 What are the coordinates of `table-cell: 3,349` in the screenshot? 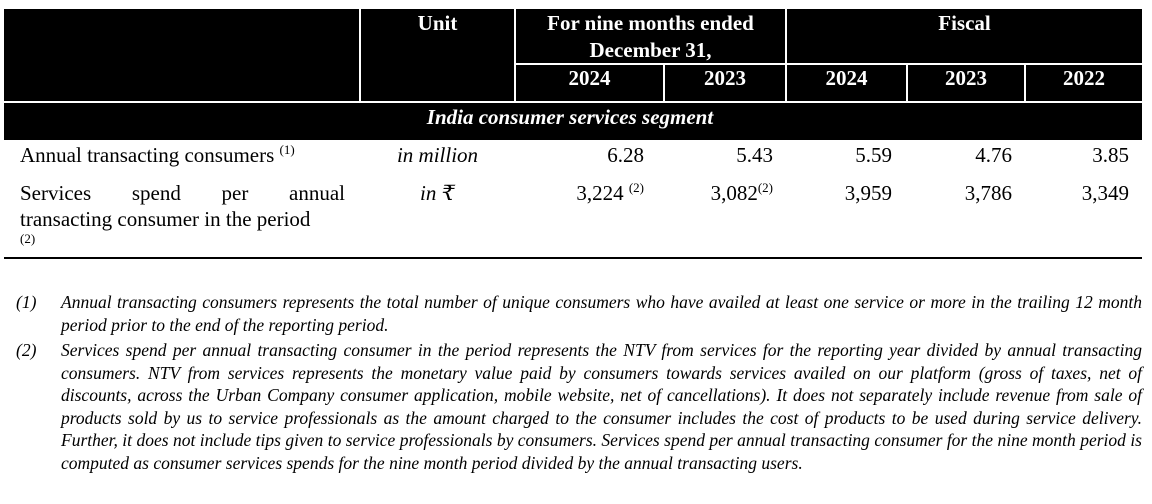 It's located at (1105, 193).